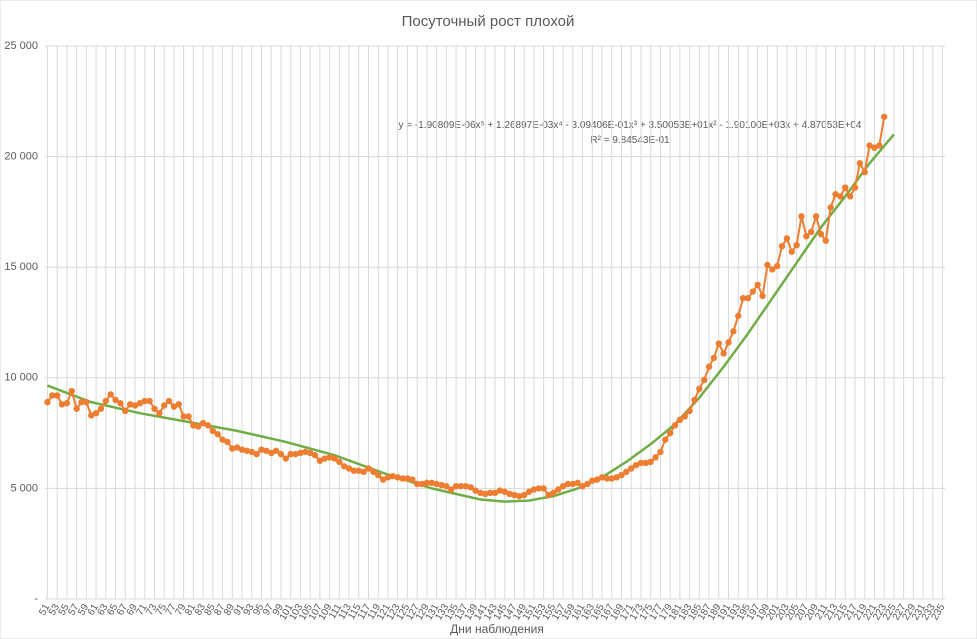 This screenshot has width=977, height=639. What do you see at coordinates (190, 610) in the screenshot?
I see `x-tick-label: 81` at bounding box center [190, 610].